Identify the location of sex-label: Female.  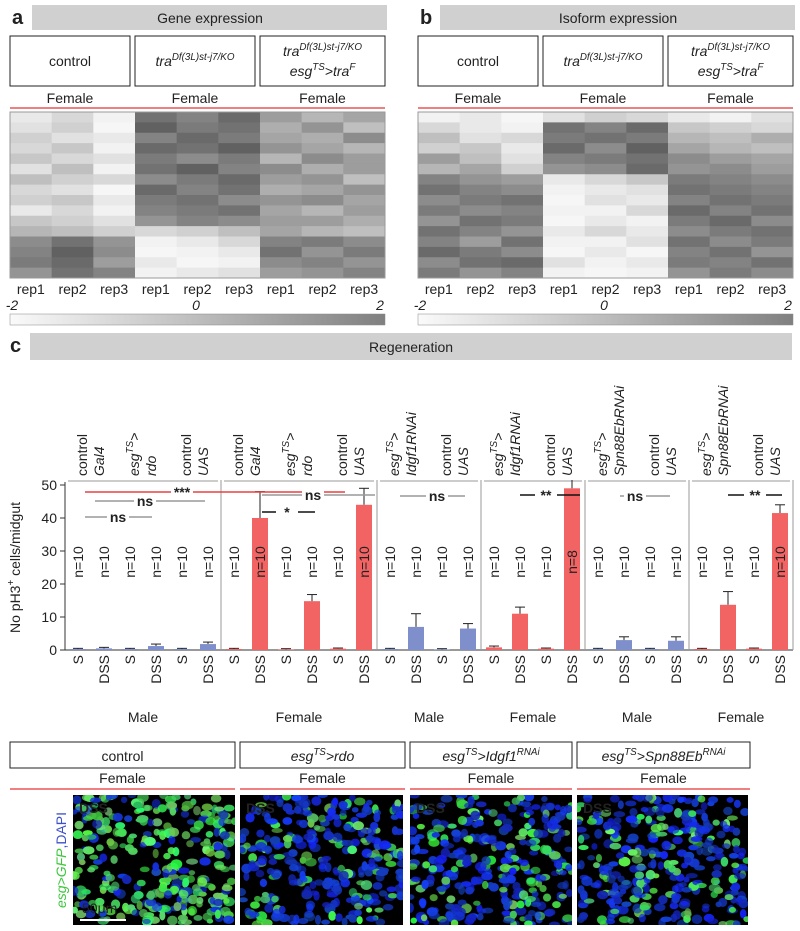
(603, 98).